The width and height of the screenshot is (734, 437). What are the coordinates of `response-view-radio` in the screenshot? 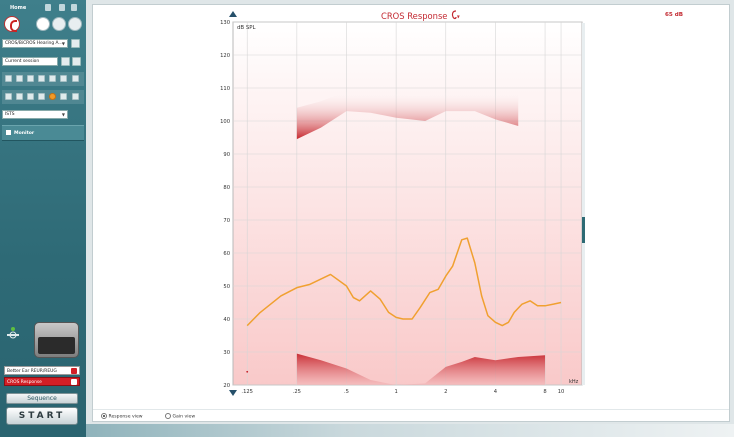 It's located at (104, 416).